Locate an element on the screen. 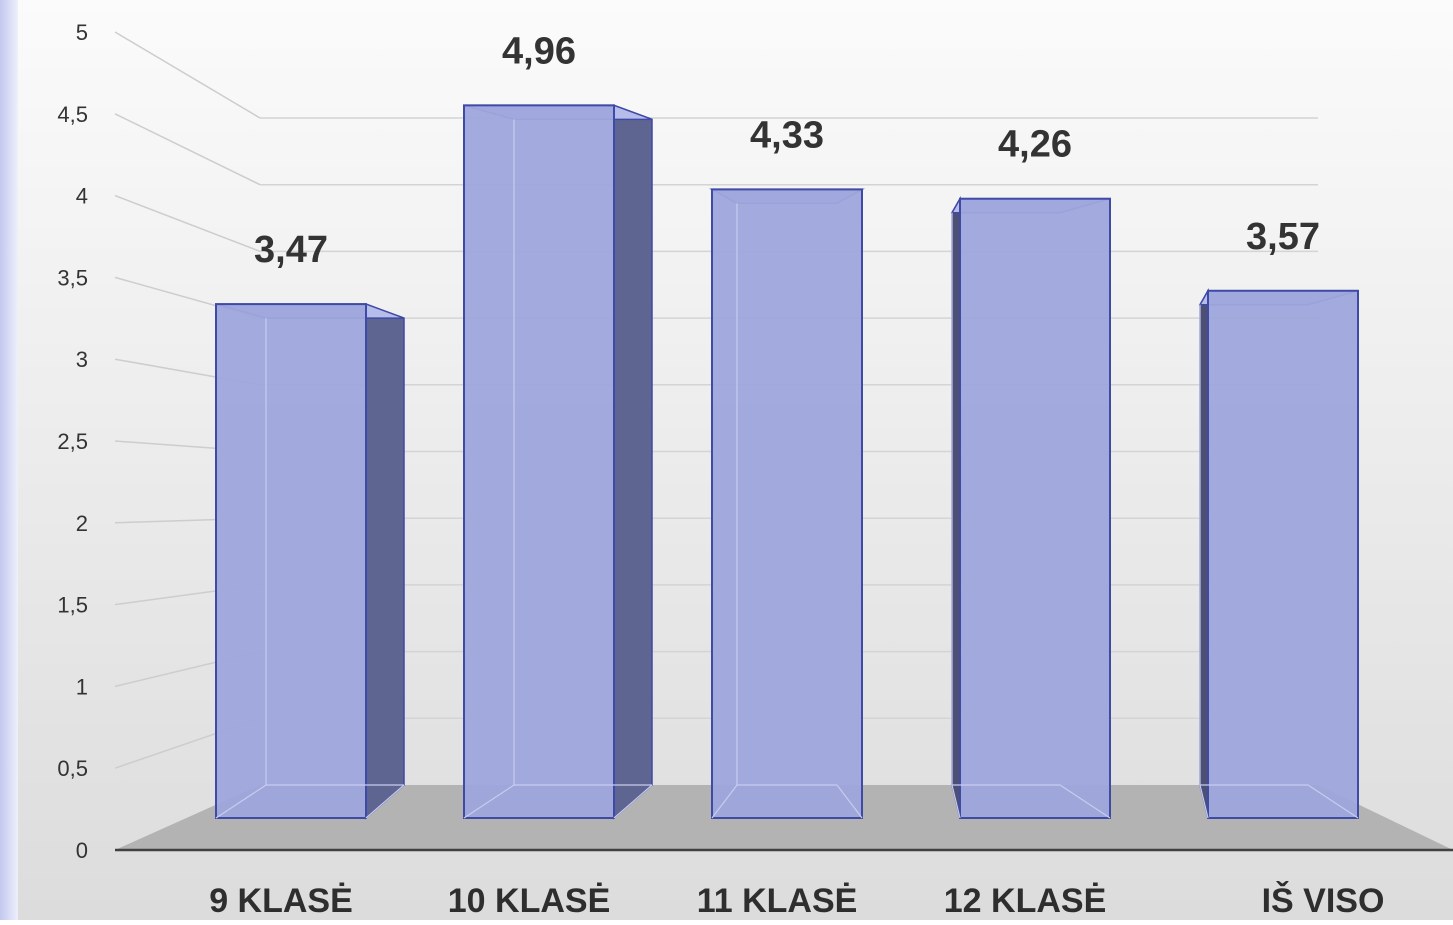 Image resolution: width=1453 pixels, height=925 pixels. data-label: 3,47 is located at coordinates (291, 250).